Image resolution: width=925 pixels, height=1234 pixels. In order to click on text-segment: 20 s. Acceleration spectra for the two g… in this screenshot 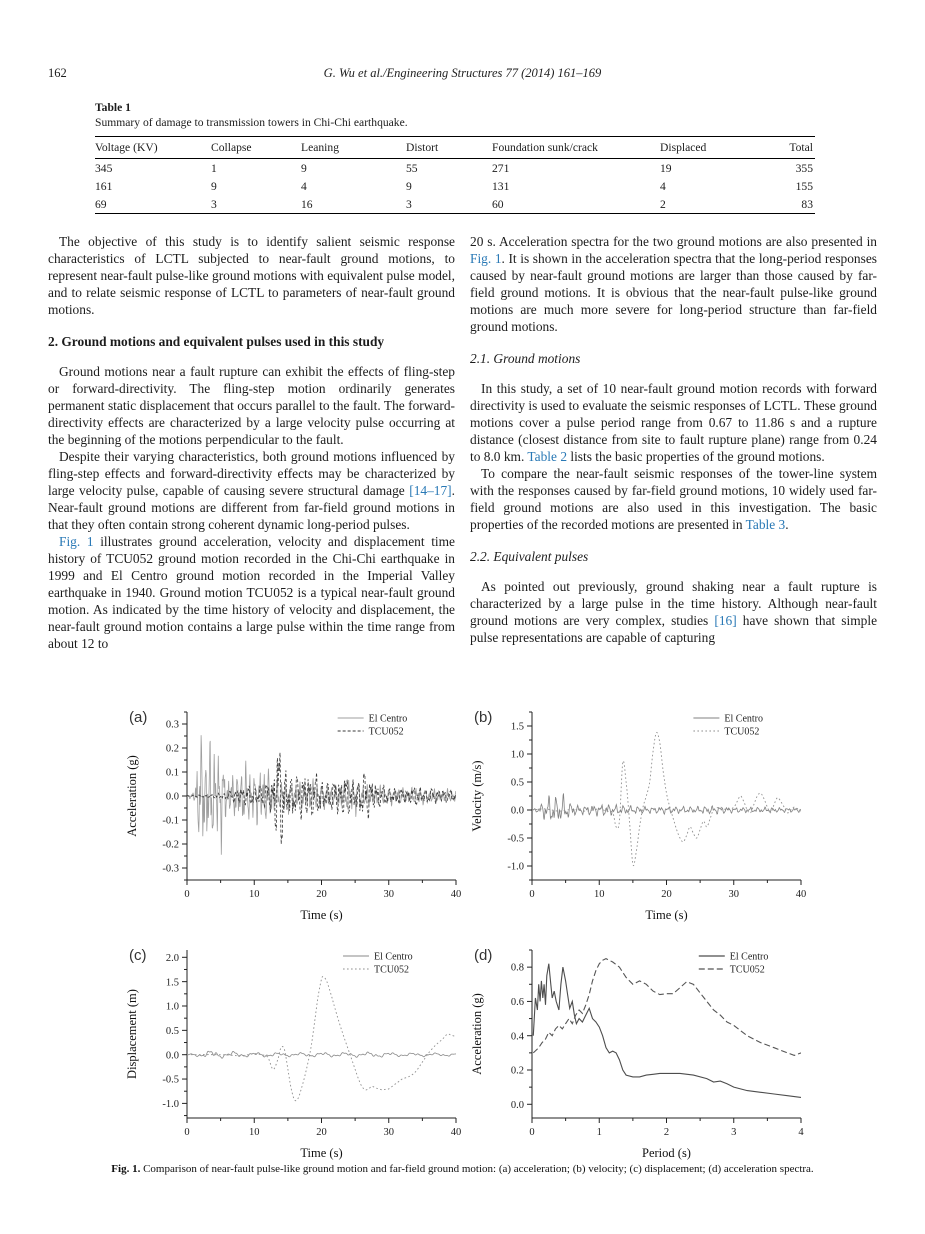, I will do `click(673, 241)`.